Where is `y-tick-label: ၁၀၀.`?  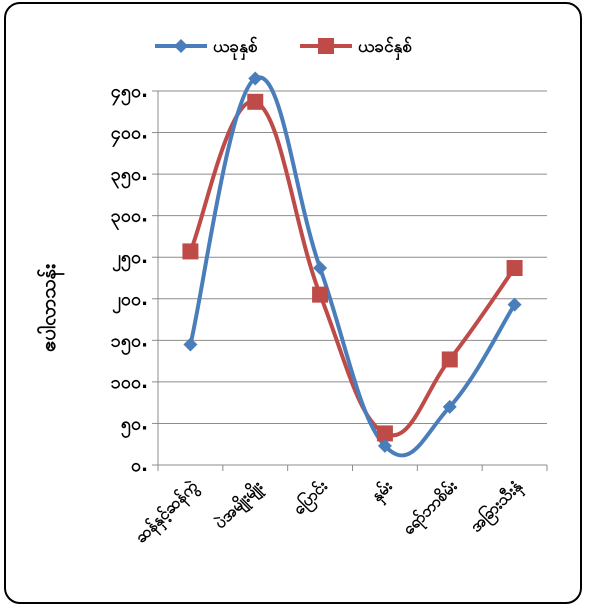
y-tick-label: ၁၀၀. is located at coordinates (129, 382).